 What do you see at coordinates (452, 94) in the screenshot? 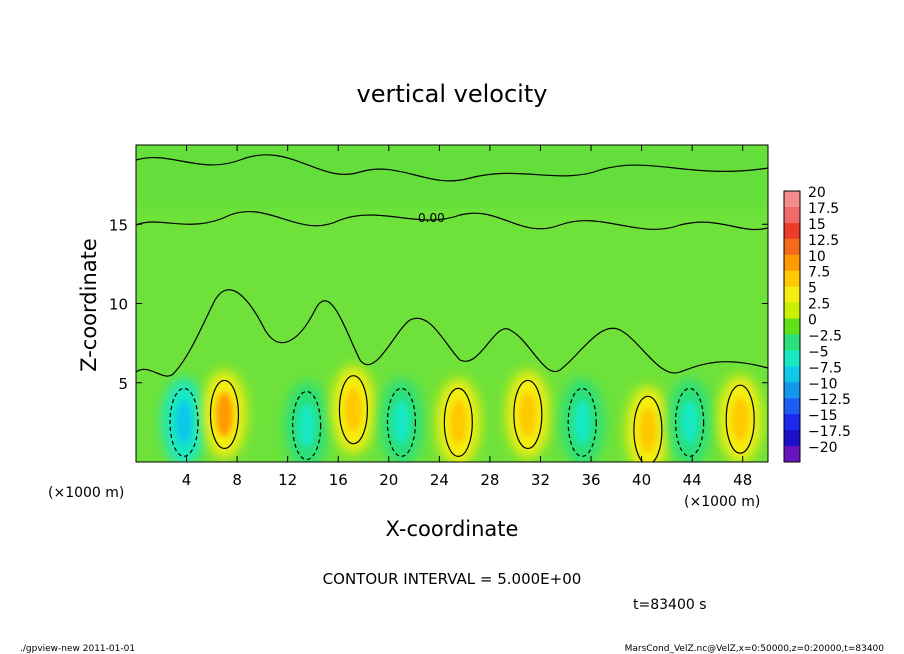
I see `chart-title: vertical velocity` at bounding box center [452, 94].